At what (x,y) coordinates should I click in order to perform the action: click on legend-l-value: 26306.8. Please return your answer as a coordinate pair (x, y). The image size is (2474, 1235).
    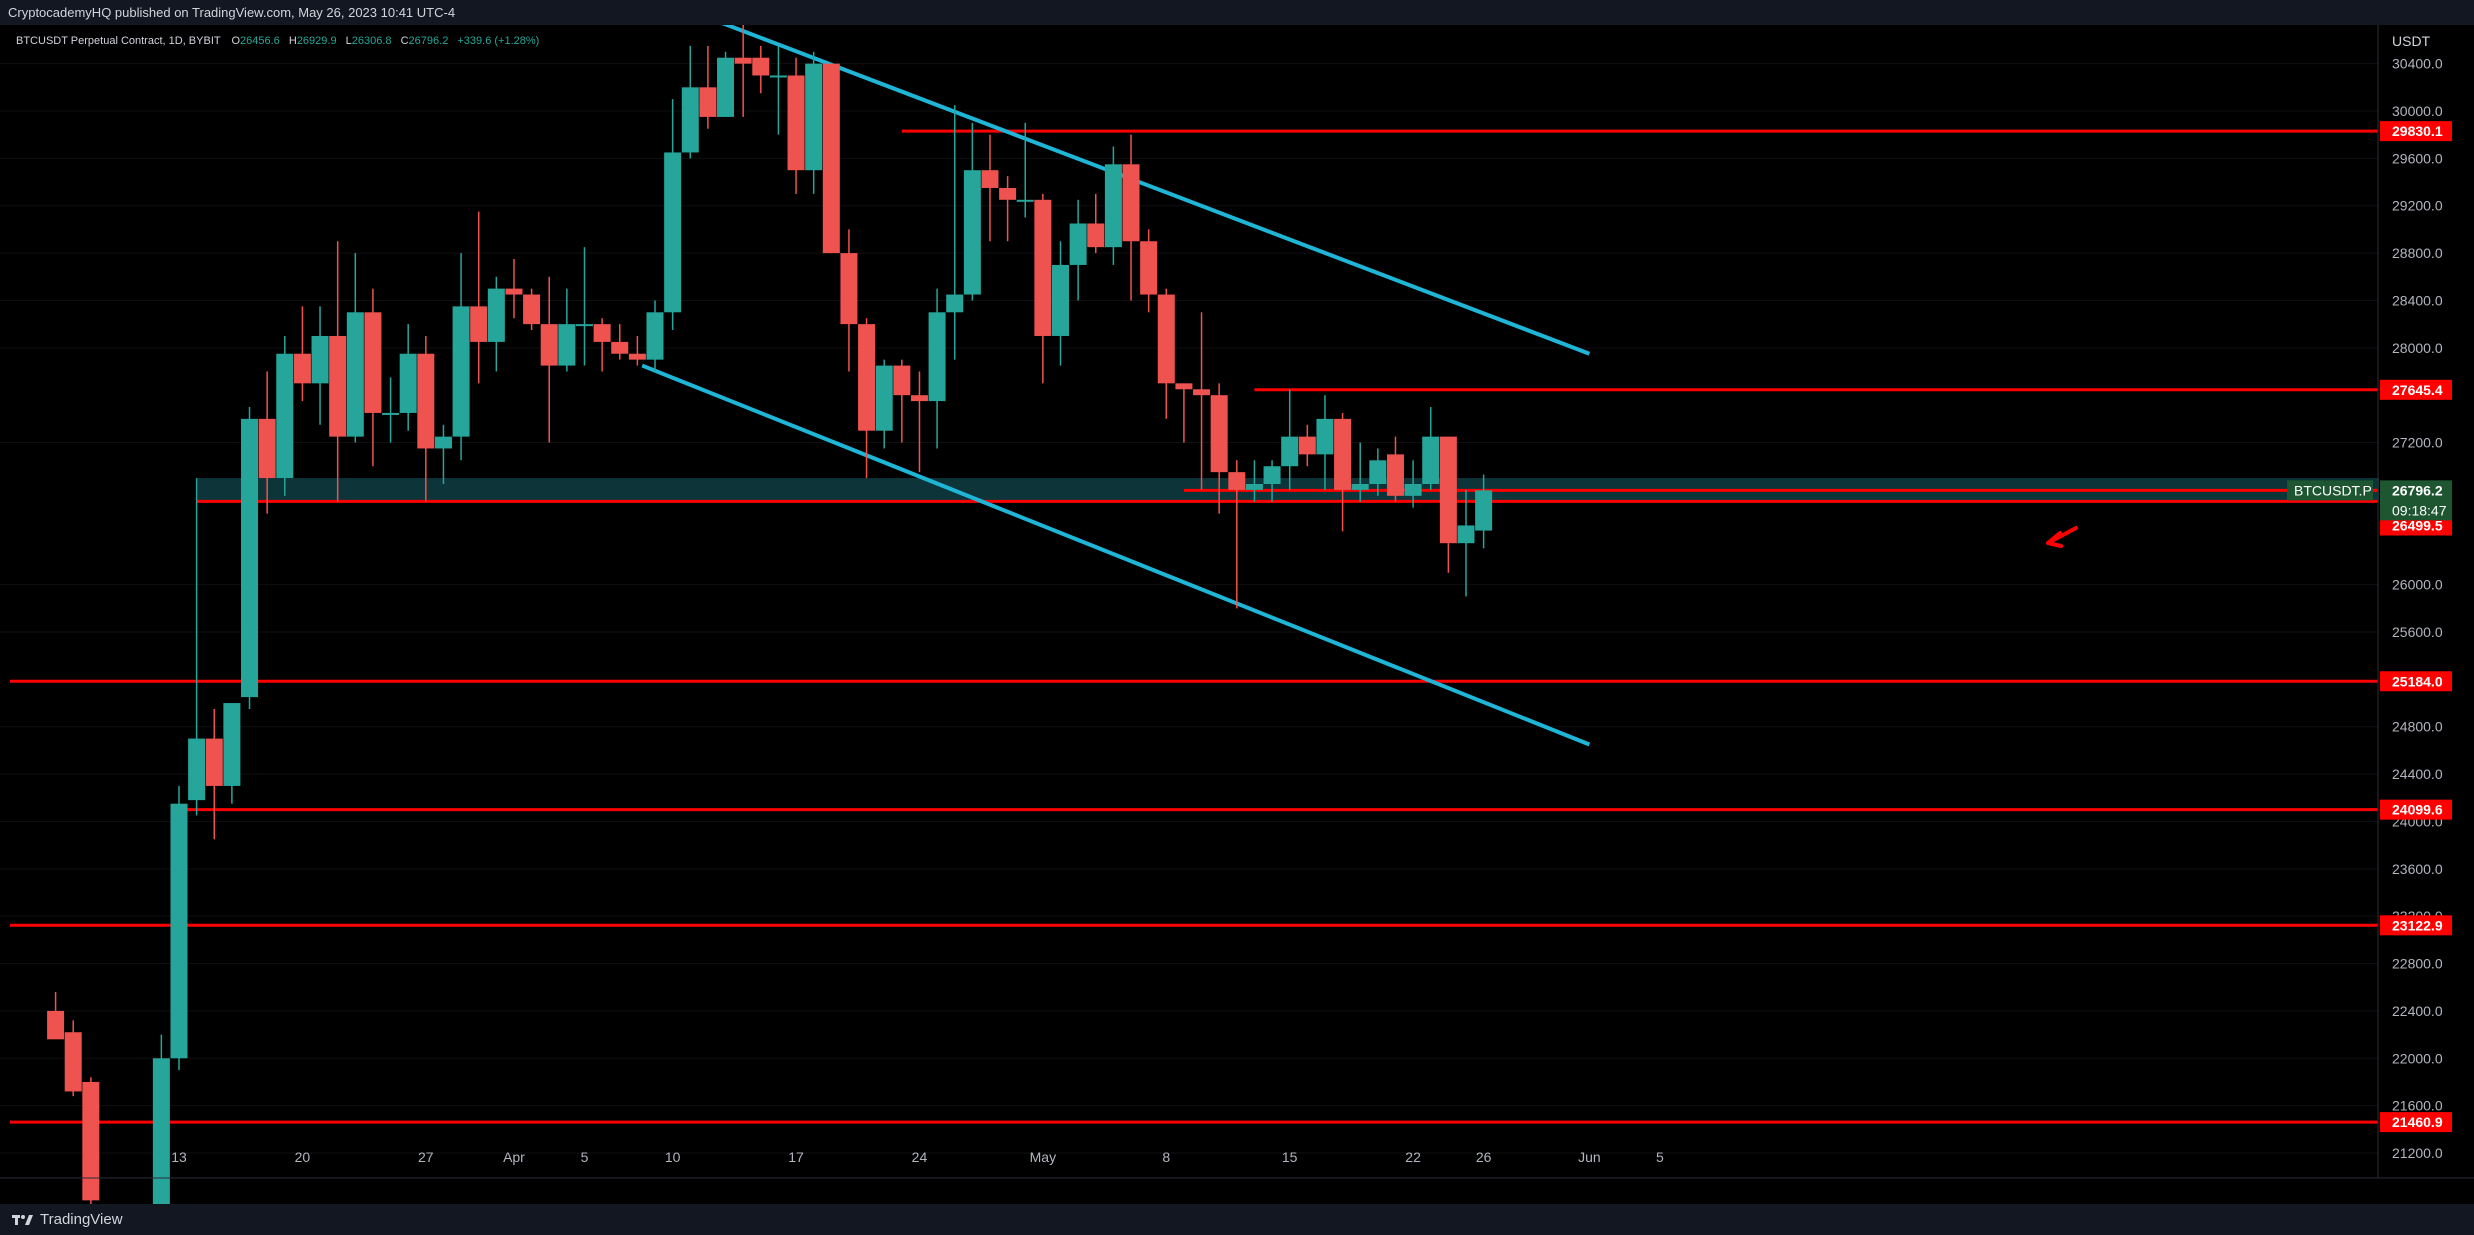
    Looking at the image, I should click on (372, 41).